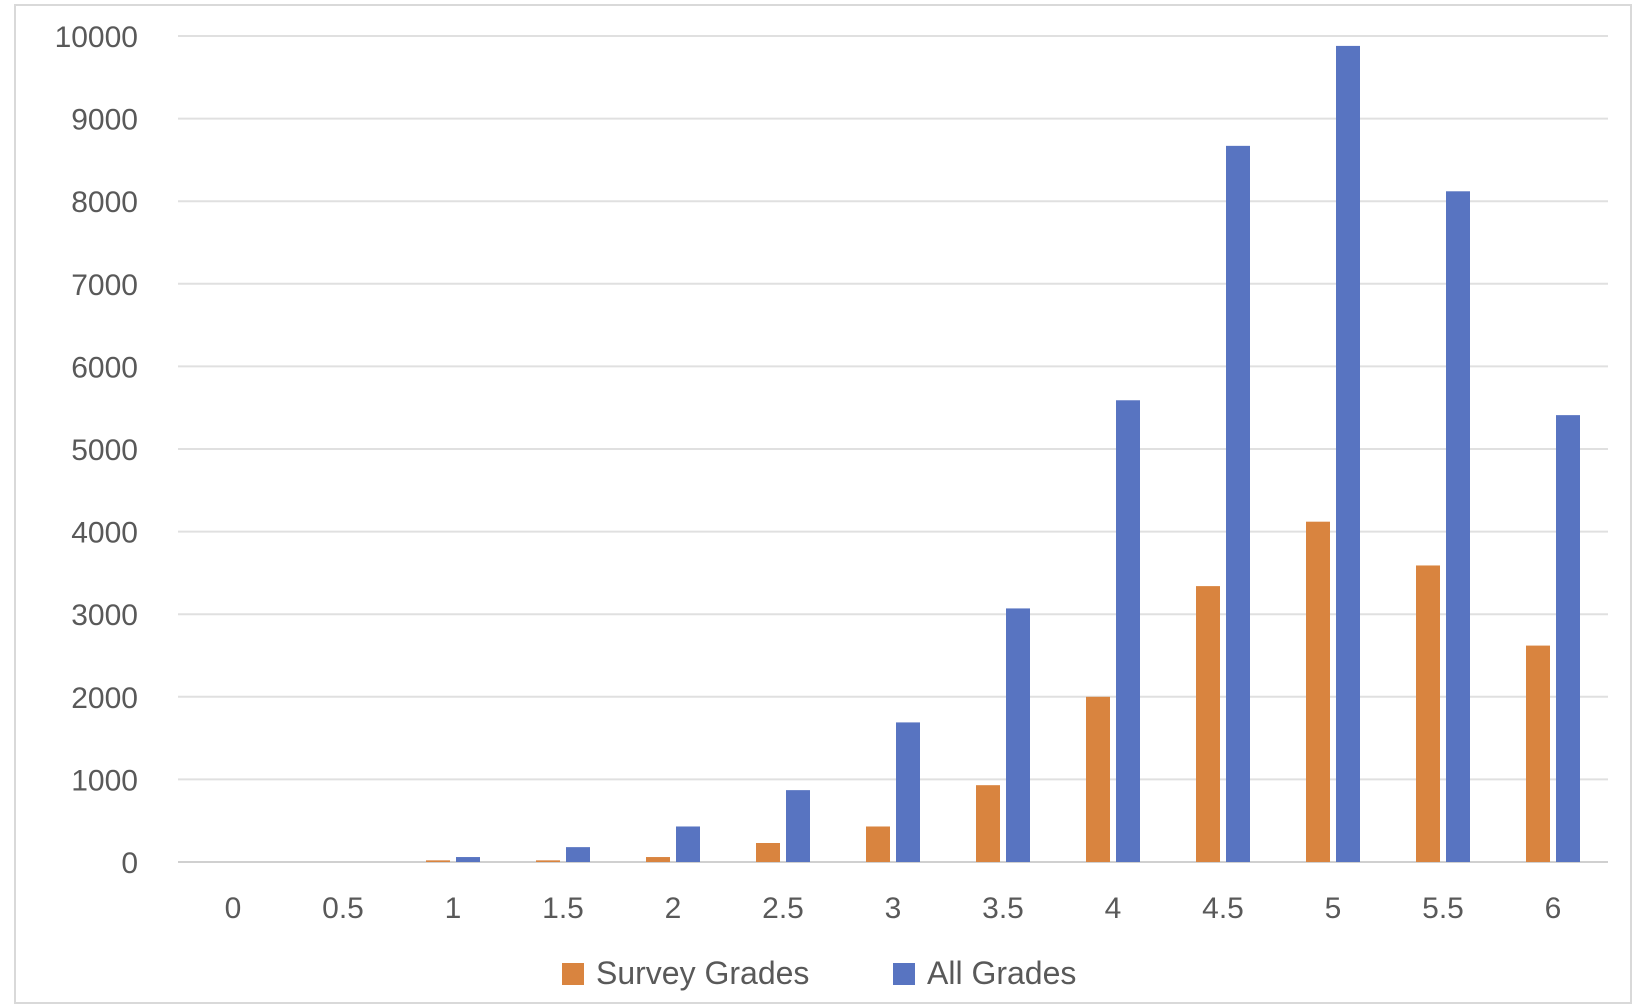 The image size is (1640, 1008). Describe the element at coordinates (104, 450) in the screenshot. I see `y-tick-label: 5000` at that location.